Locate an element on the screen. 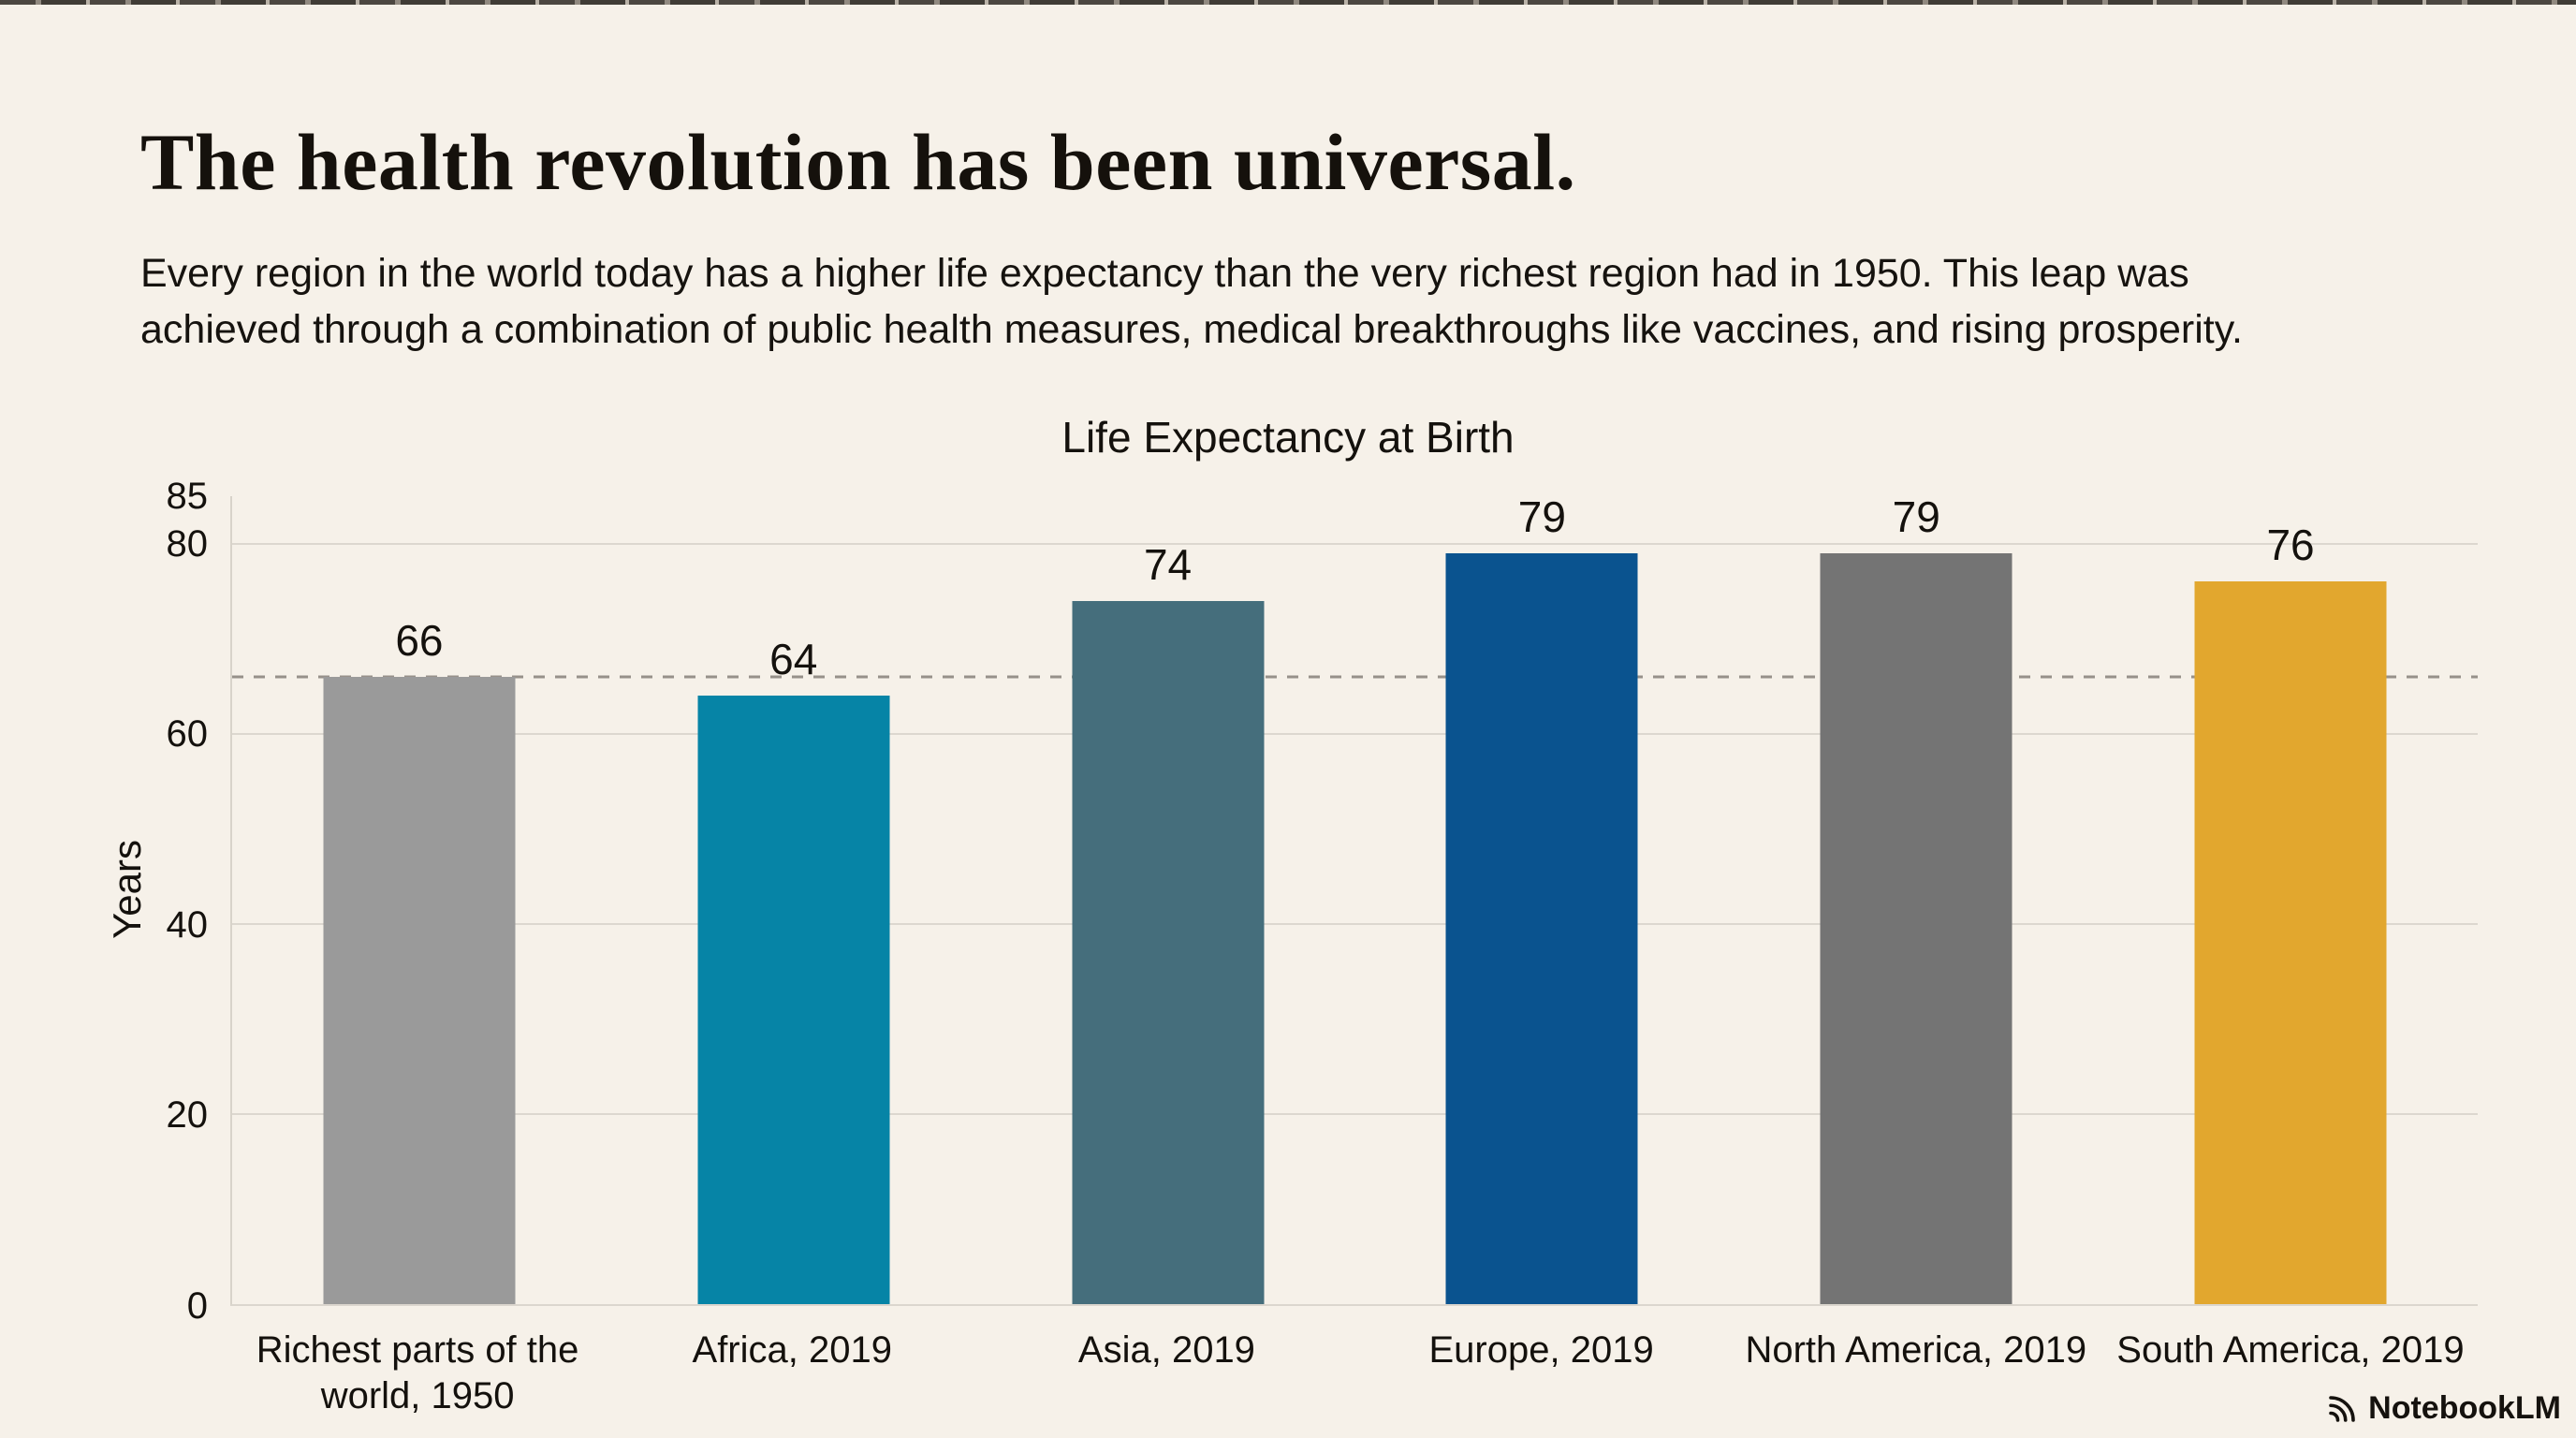 Image resolution: width=2576 pixels, height=1438 pixels. top-edge-strip is located at coordinates (1288, 2).